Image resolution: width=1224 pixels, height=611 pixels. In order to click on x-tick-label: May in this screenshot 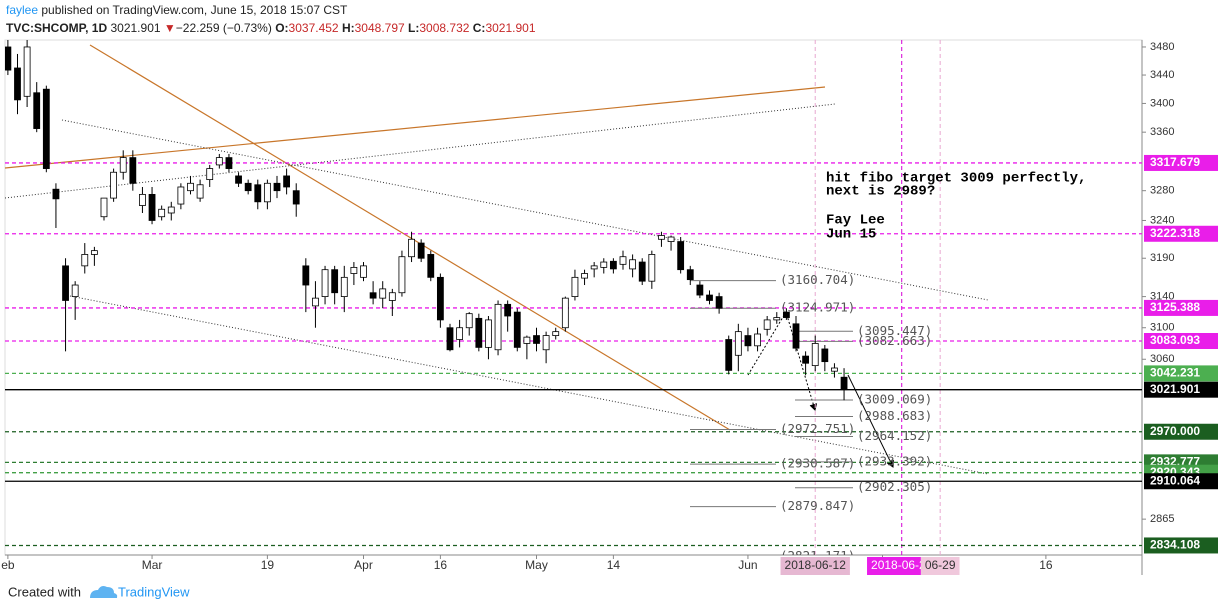, I will do `click(536, 565)`.